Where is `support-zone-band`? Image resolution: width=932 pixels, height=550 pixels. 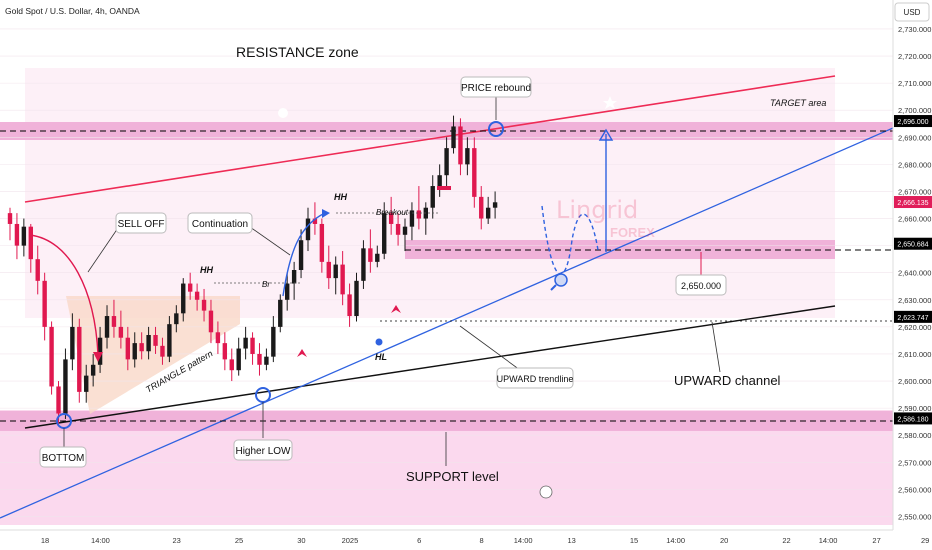 support-zone-band is located at coordinates (446, 421).